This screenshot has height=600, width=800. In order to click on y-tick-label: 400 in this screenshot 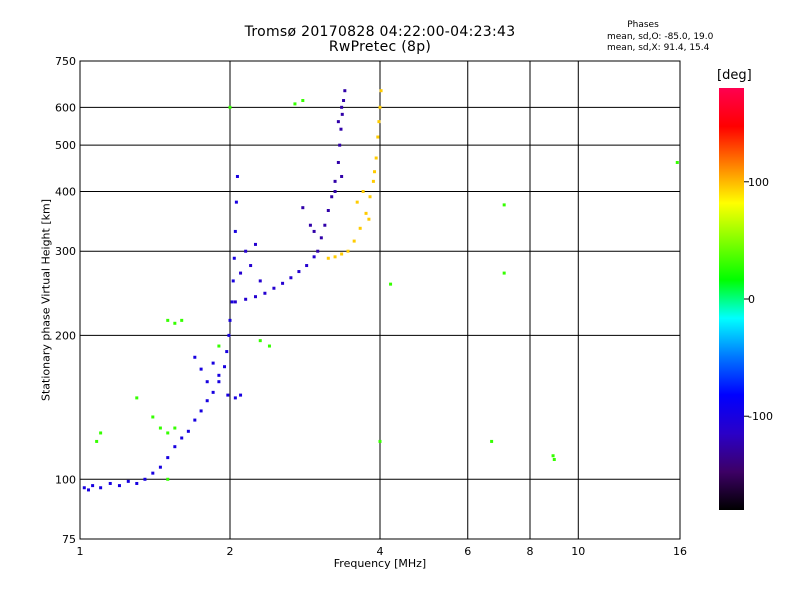, I will do `click(65, 191)`.